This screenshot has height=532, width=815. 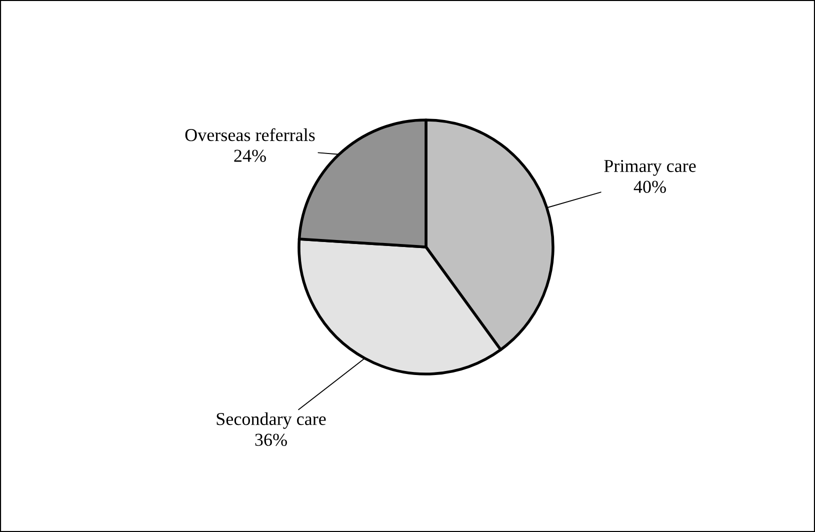 What do you see at coordinates (650, 168) in the screenshot?
I see `slice-label: Primary care` at bounding box center [650, 168].